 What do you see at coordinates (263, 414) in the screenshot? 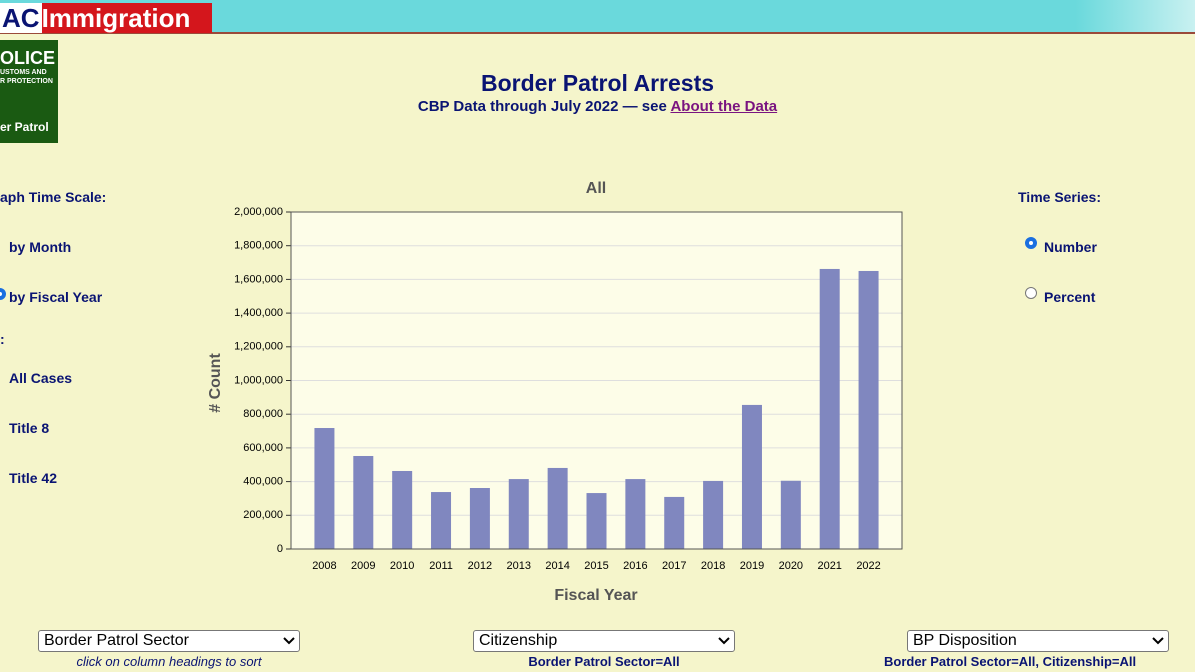
I see `y-tick-label: 800,000` at bounding box center [263, 414].